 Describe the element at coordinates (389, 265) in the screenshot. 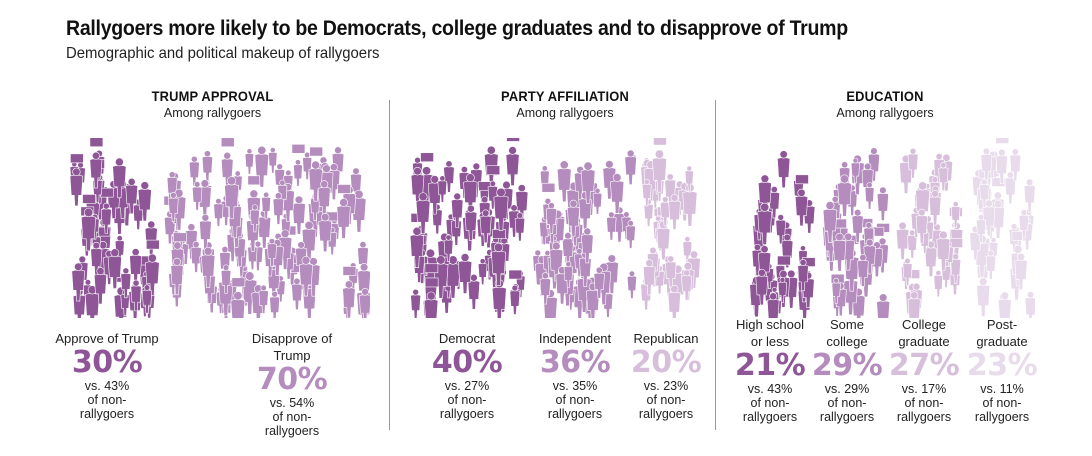

I see `panel-divider` at that location.